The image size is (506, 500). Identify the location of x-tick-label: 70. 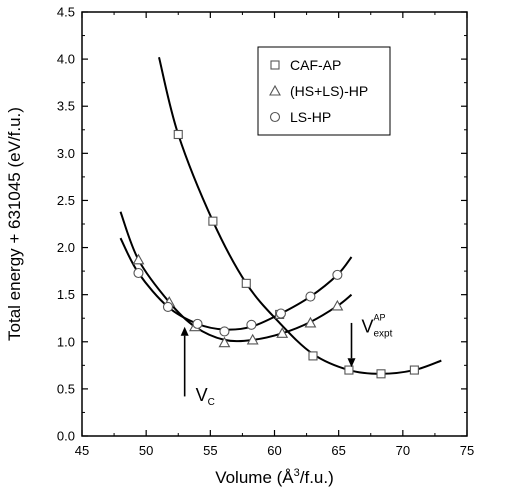
(403, 450).